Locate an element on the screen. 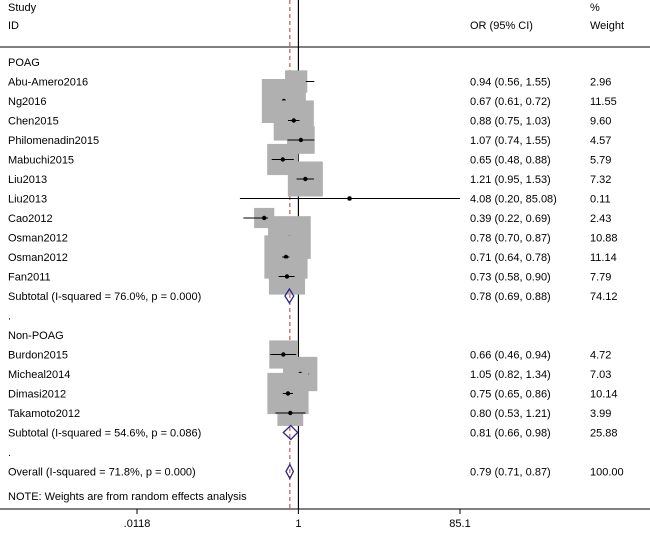  study-label: Takamoto2012 is located at coordinates (44, 414).